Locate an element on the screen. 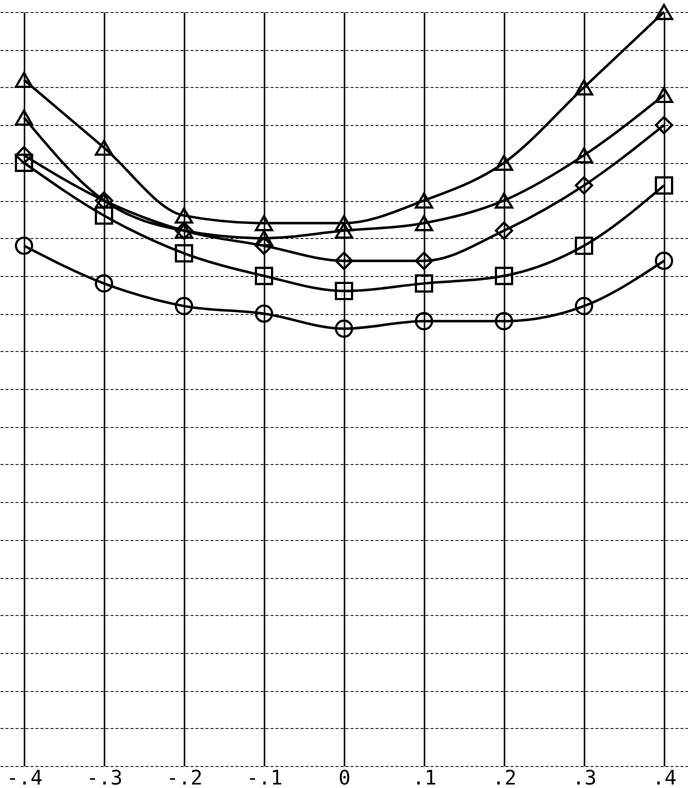 This screenshot has width=688, height=788. x-tick-label: -.1 is located at coordinates (264, 777).